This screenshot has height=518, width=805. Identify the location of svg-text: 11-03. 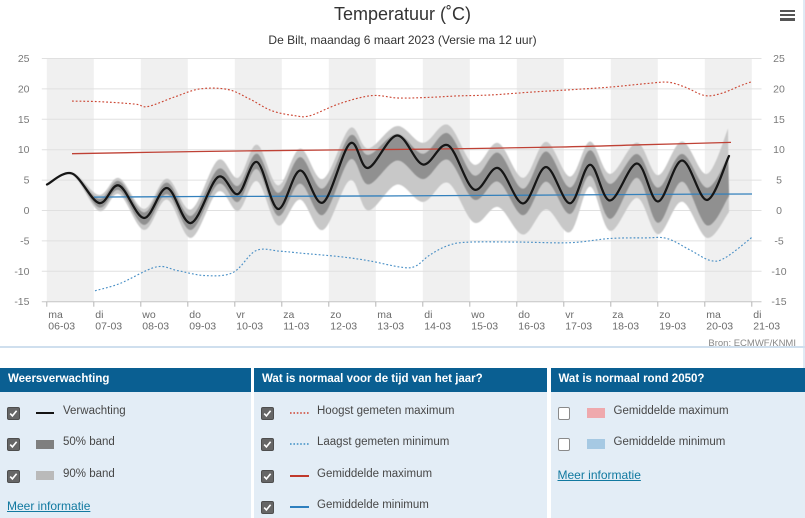
(296, 327).